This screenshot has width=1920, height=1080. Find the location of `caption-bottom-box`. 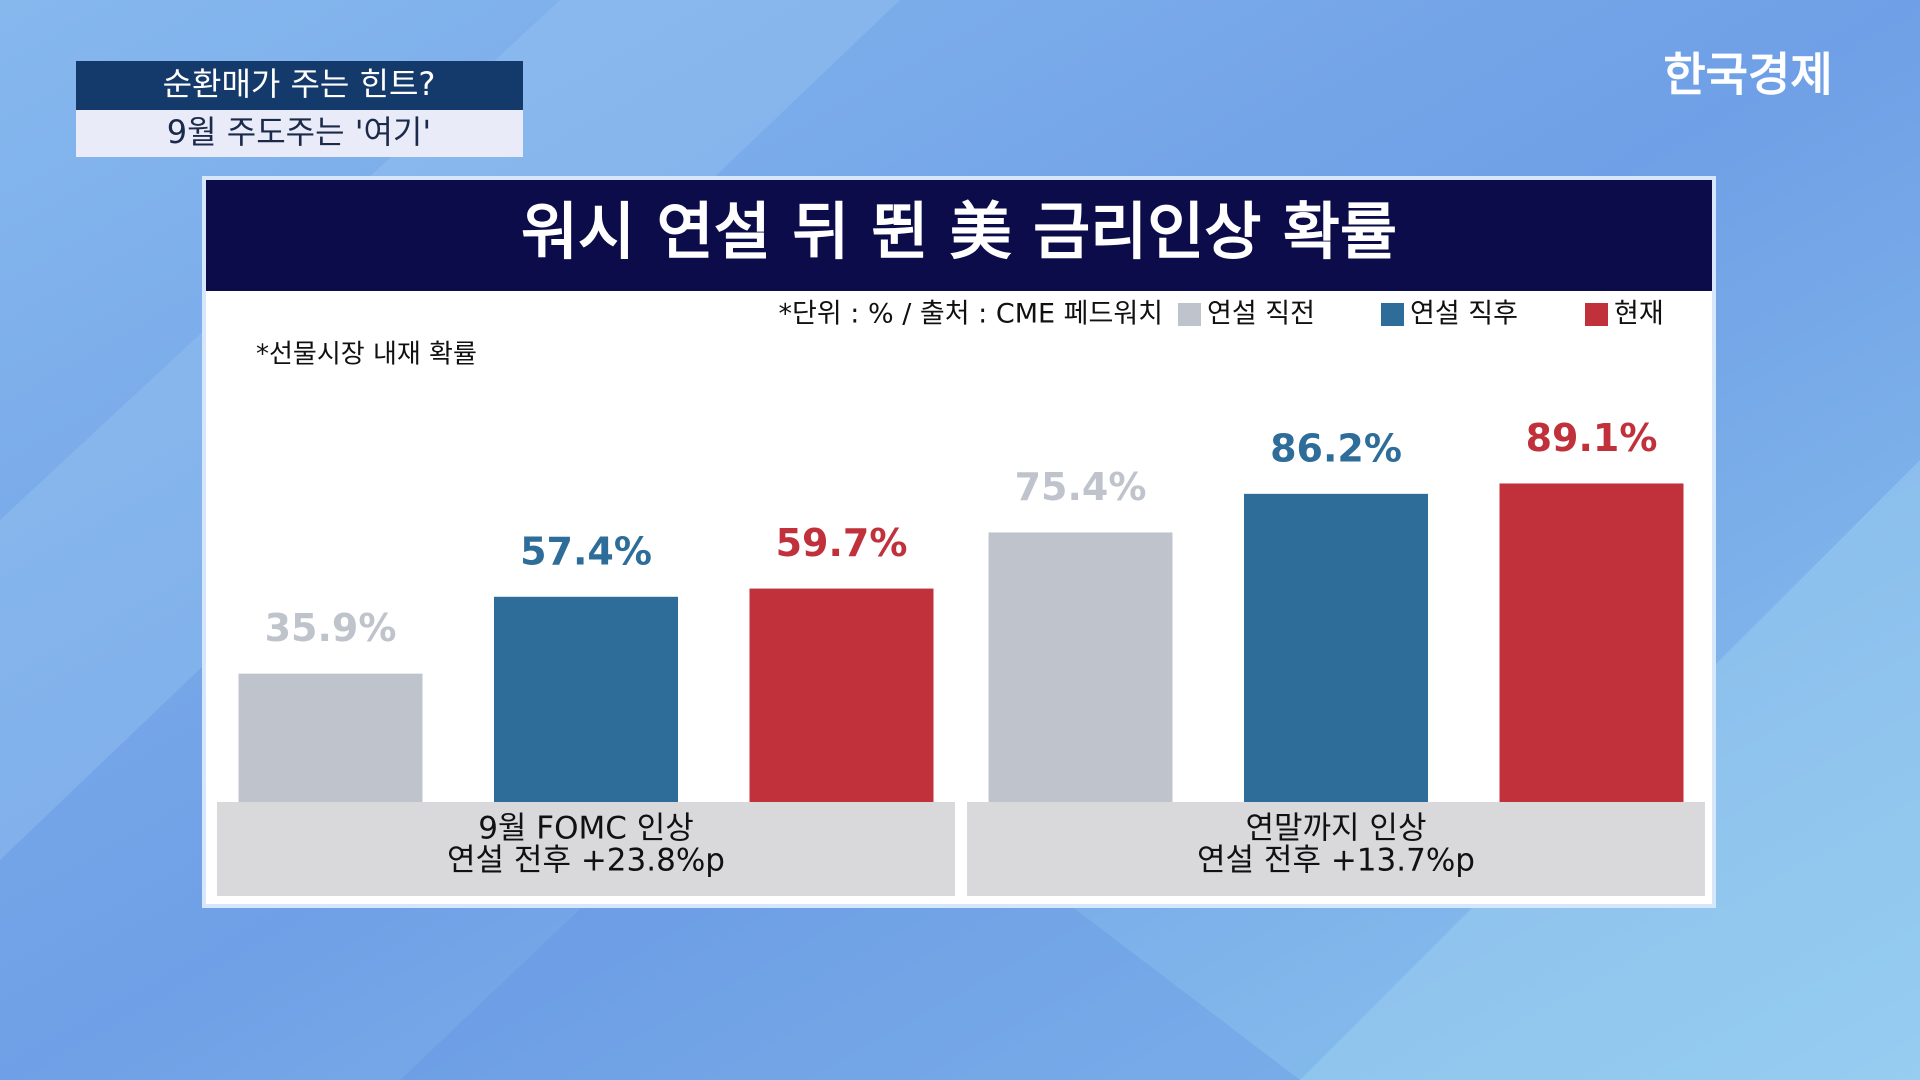

caption-bottom-box is located at coordinates (299, 133).